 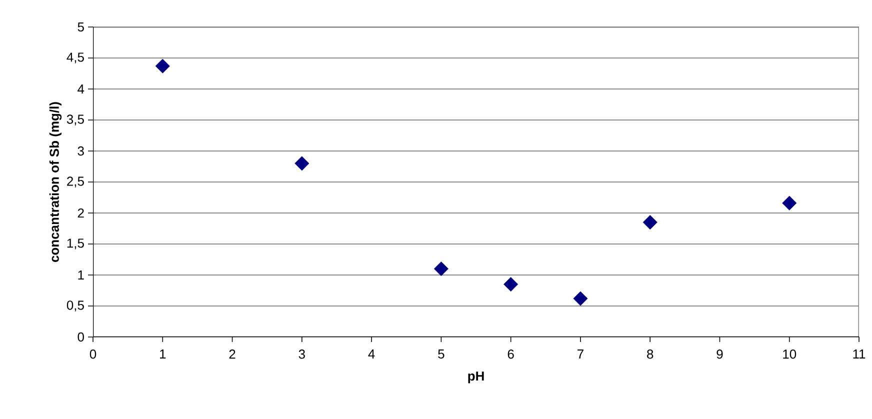 What do you see at coordinates (75, 306) in the screenshot?
I see `y-tick-label: 0,5` at bounding box center [75, 306].